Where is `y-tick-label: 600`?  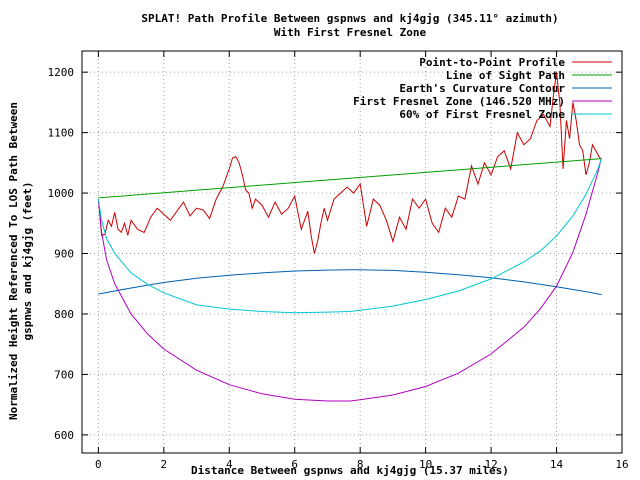
y-tick-label: 600 is located at coordinates (64, 435).